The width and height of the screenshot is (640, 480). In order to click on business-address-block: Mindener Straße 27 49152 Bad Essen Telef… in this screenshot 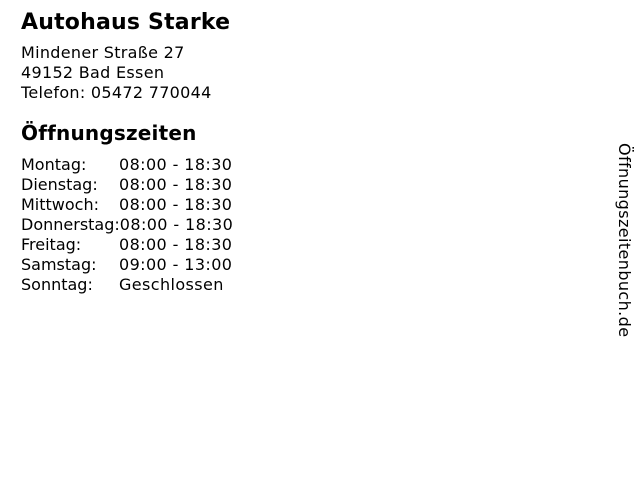, I will do `click(330, 73)`.